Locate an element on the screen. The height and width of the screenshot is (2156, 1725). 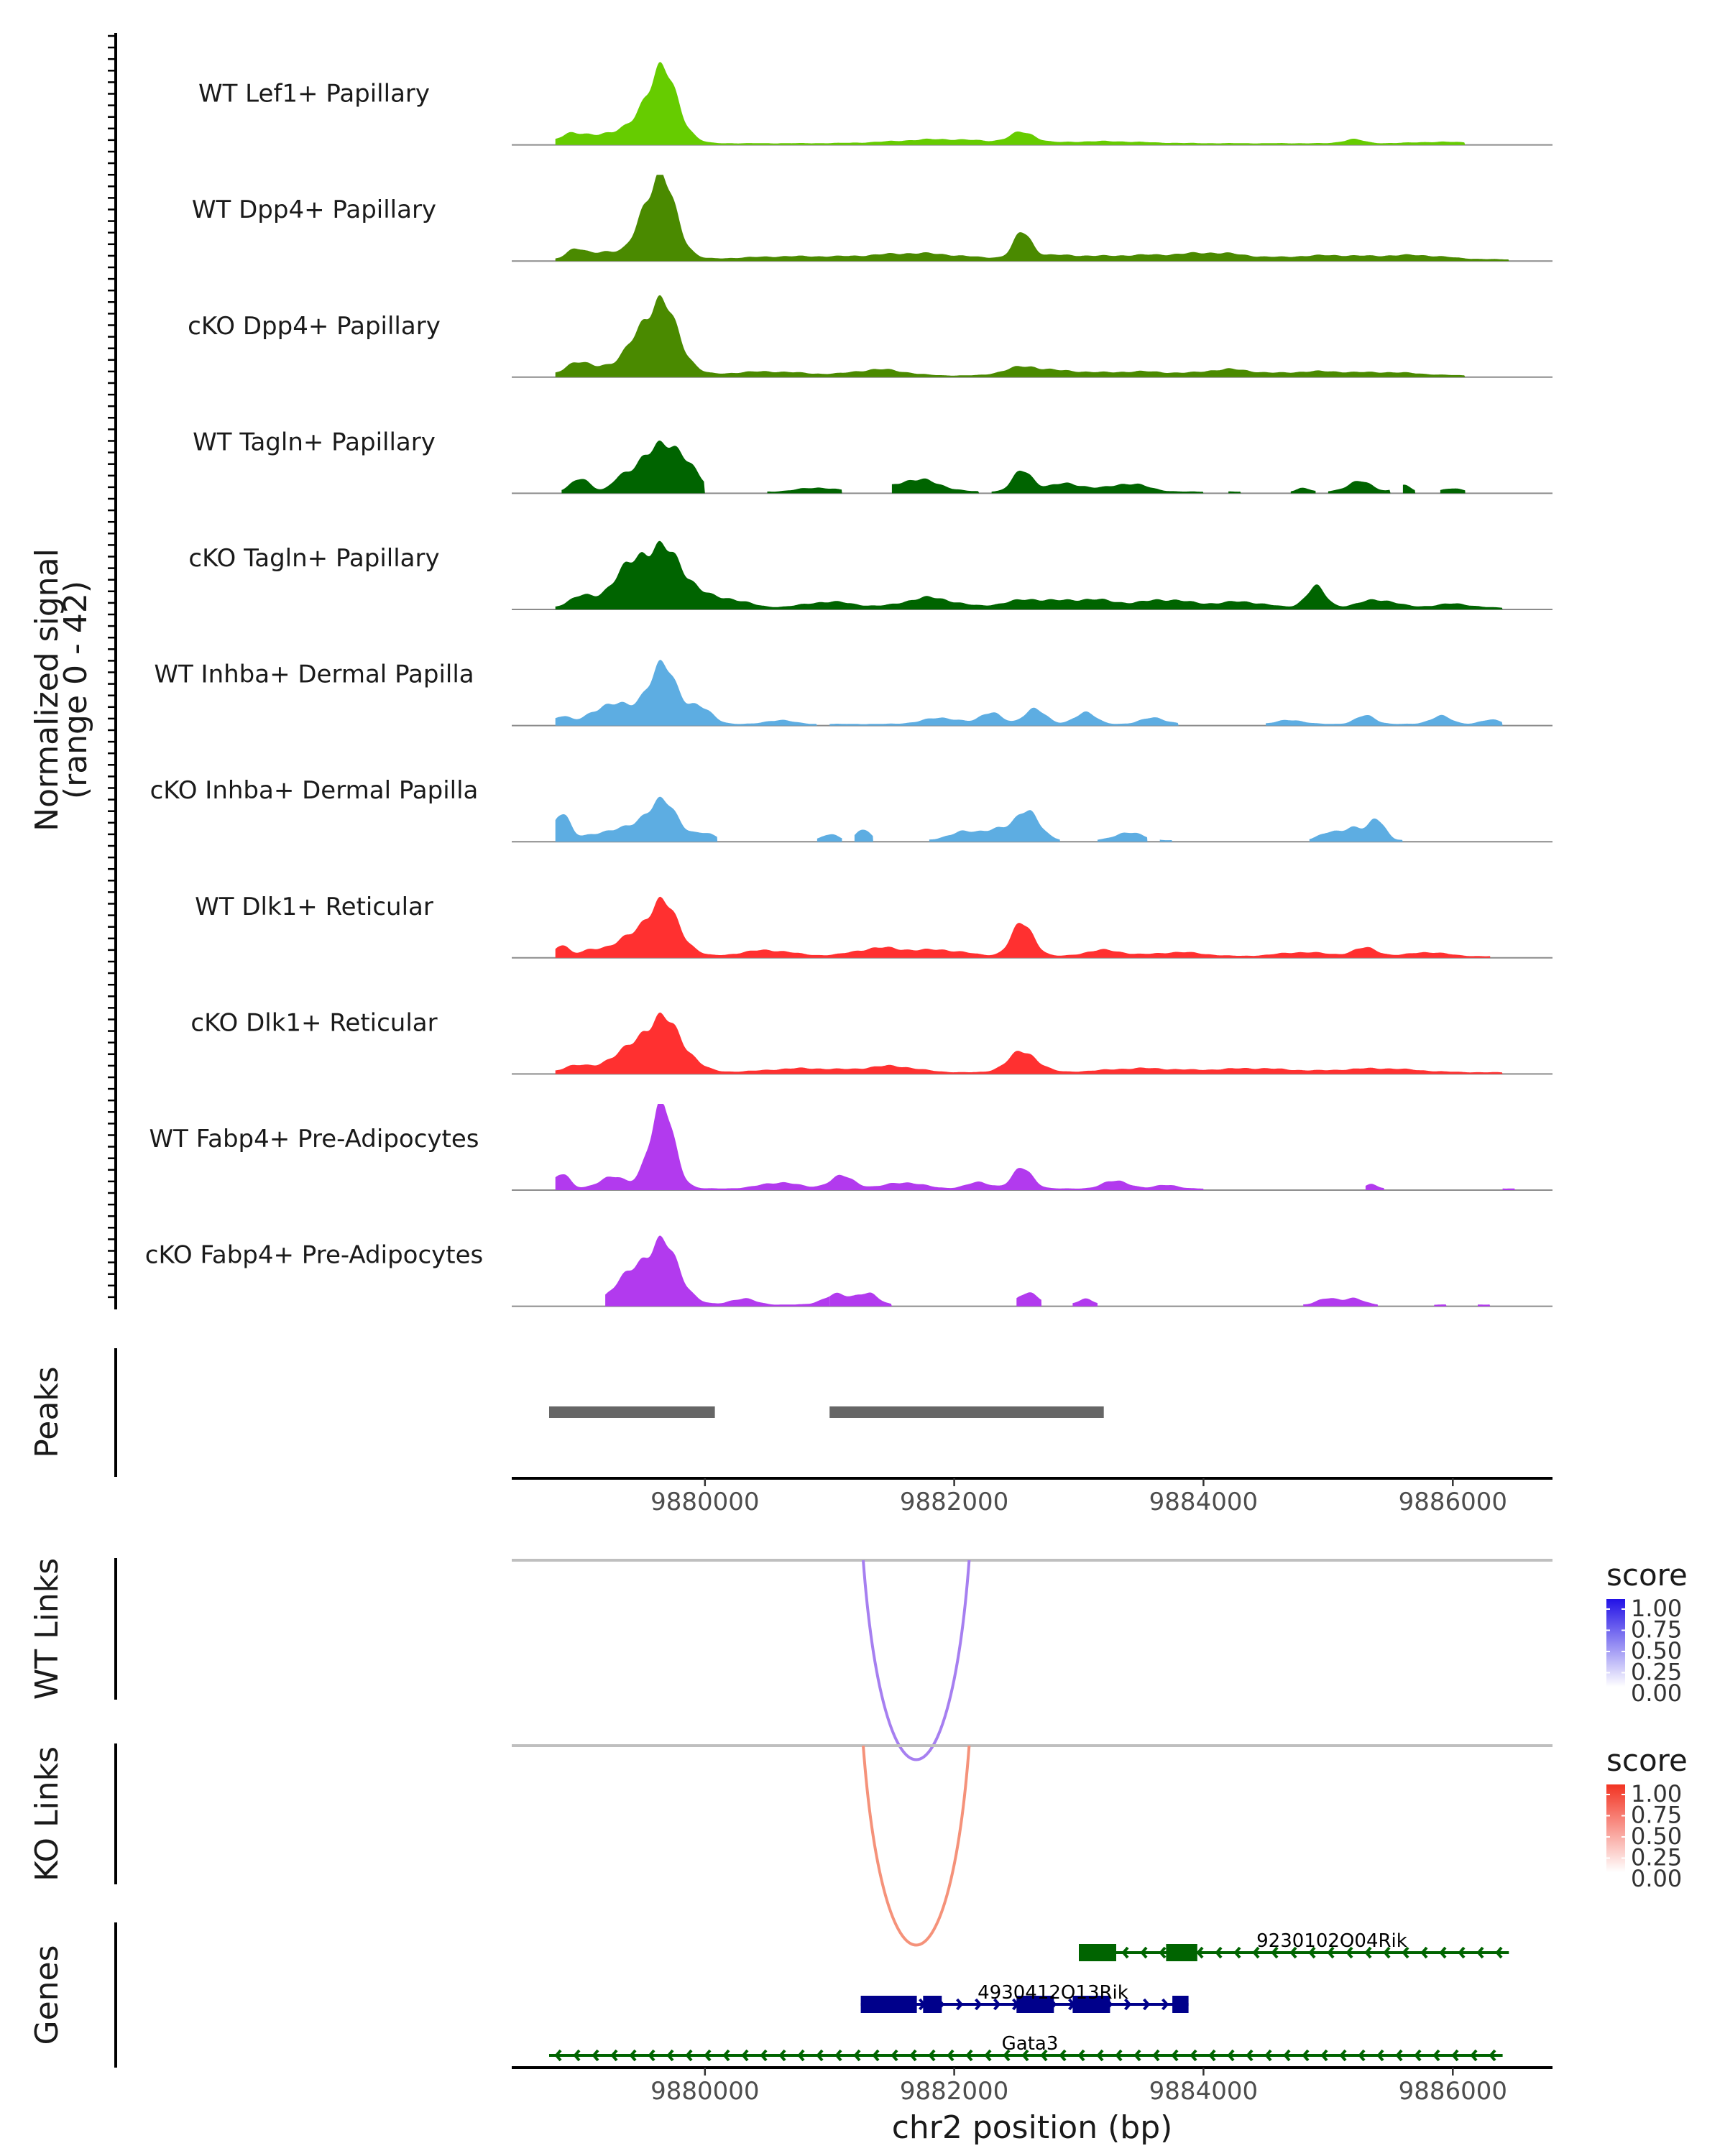
track: WT Tagln+ Papillary is located at coordinates (872, 461).